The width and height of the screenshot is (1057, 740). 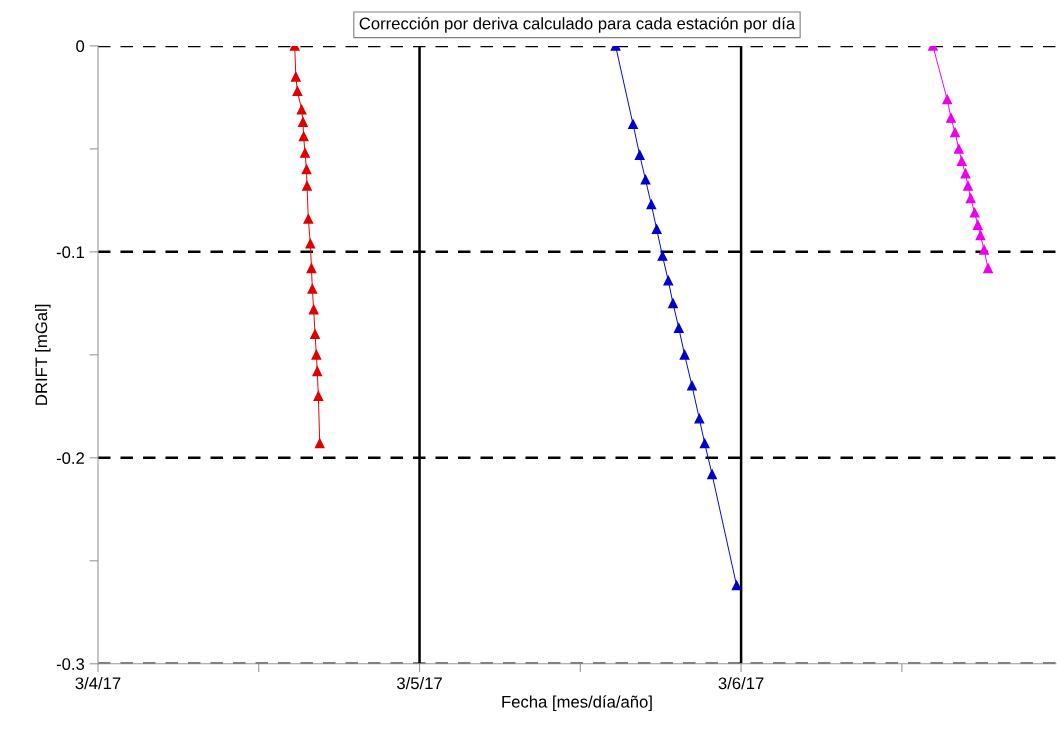 I want to click on x-tick-label: 3/6/17, so click(x=741, y=683).